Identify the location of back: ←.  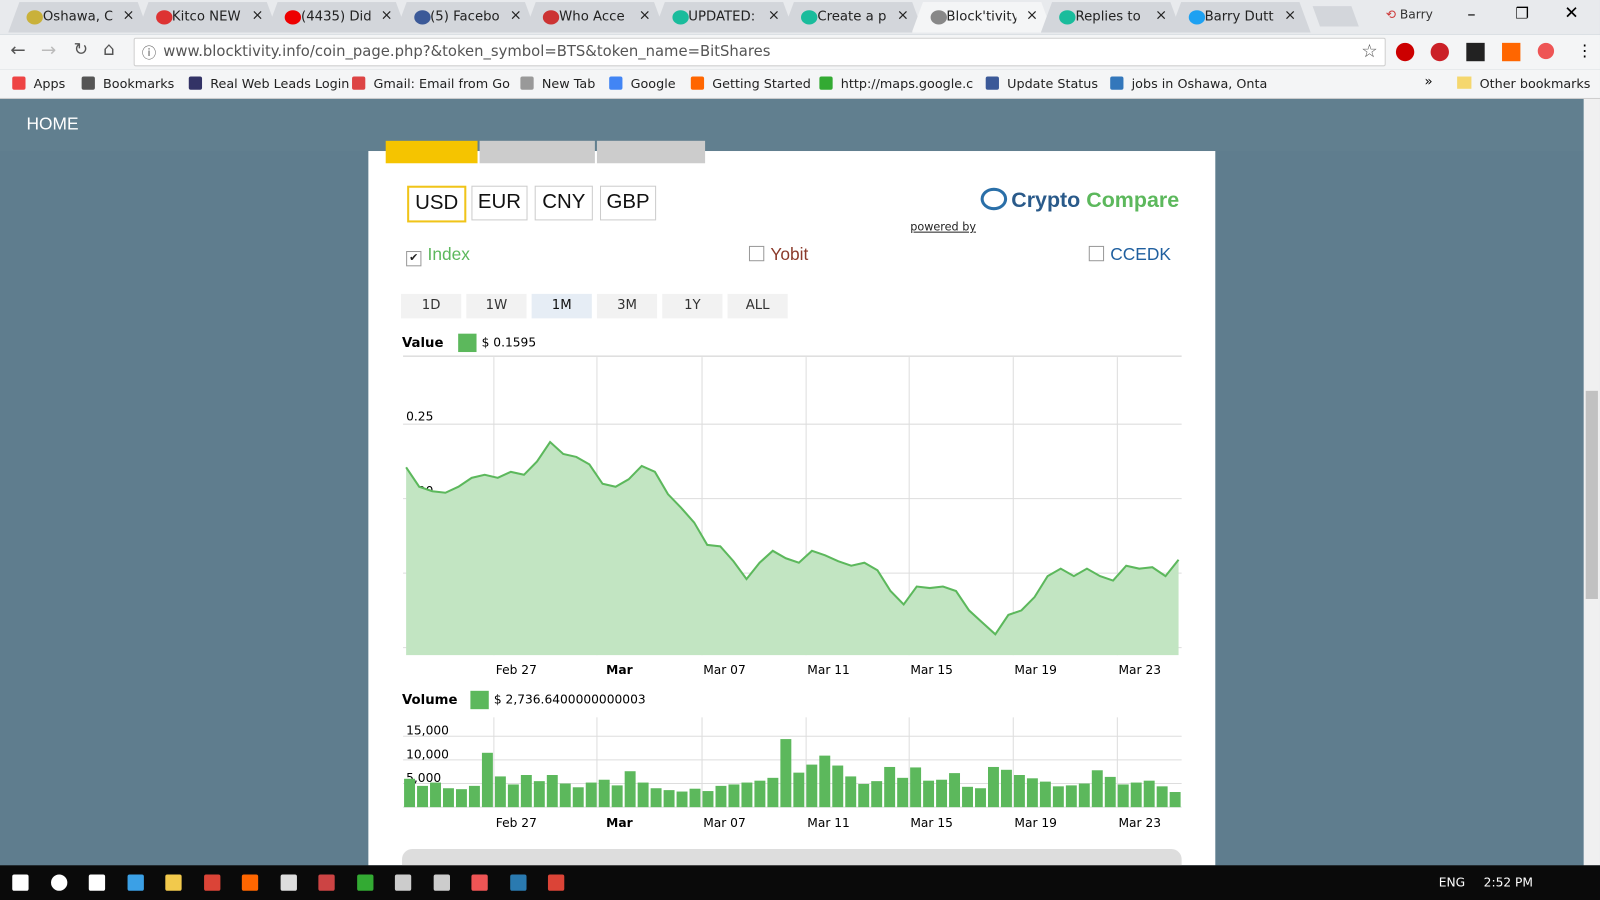
(18, 50).